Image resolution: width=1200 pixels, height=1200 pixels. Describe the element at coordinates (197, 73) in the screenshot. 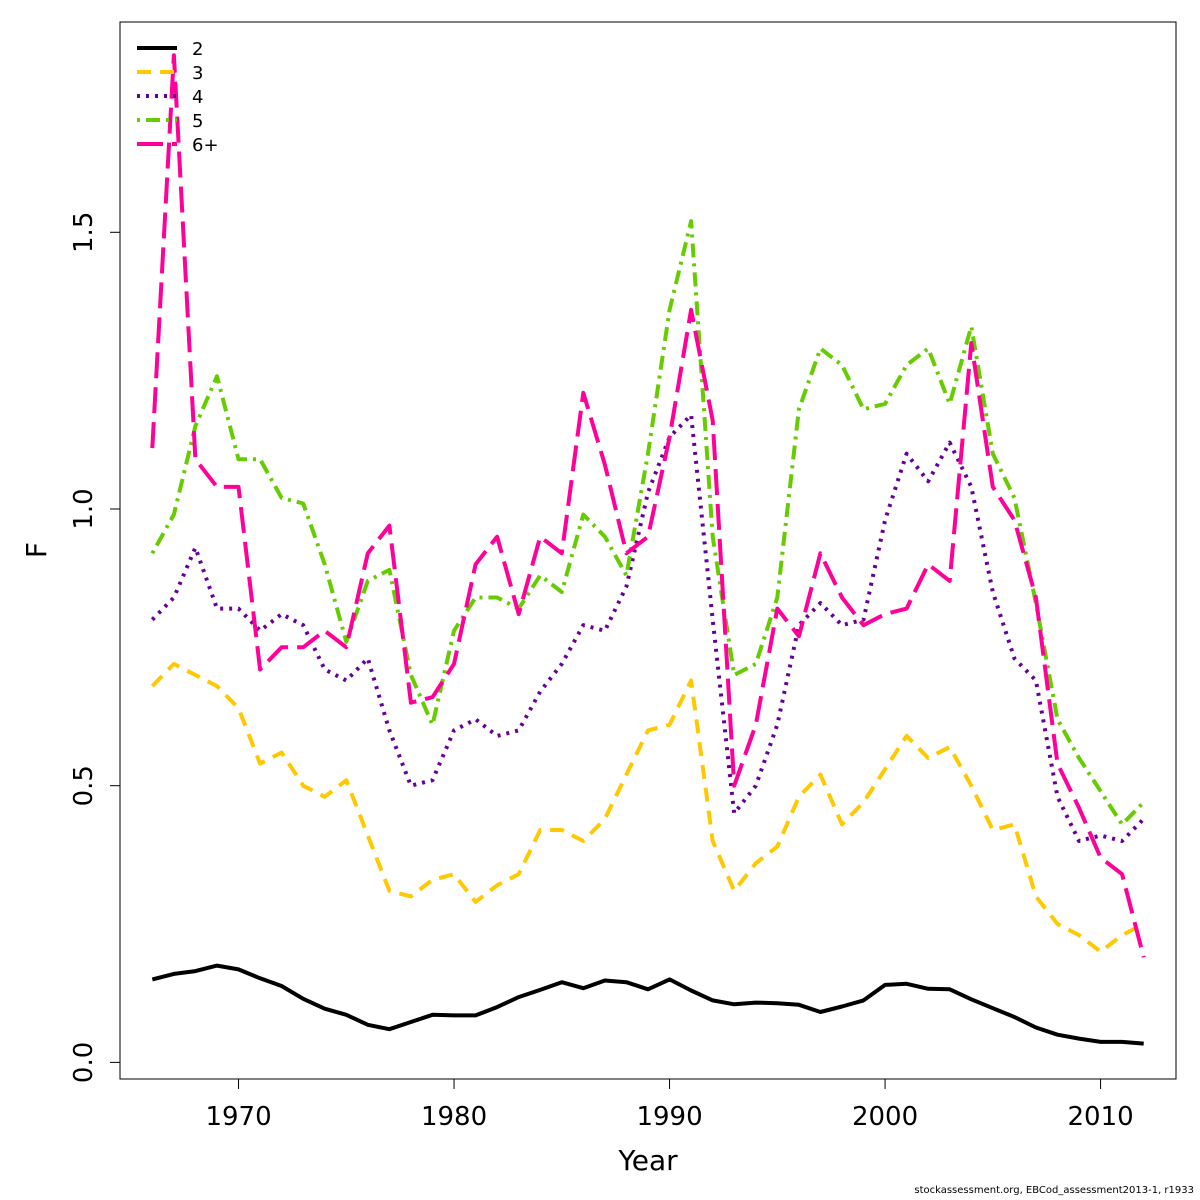

I see `legend-label: 3` at that location.